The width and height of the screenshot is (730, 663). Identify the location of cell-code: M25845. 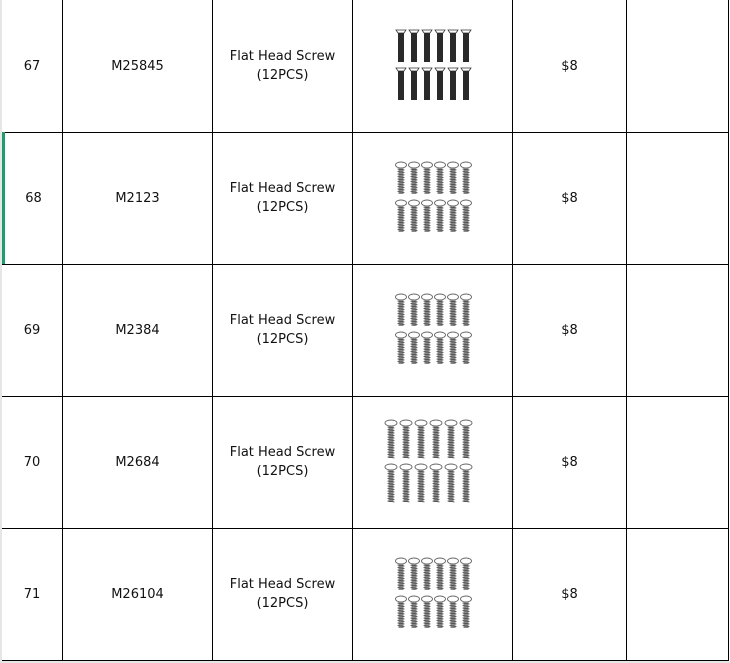
(138, 66).